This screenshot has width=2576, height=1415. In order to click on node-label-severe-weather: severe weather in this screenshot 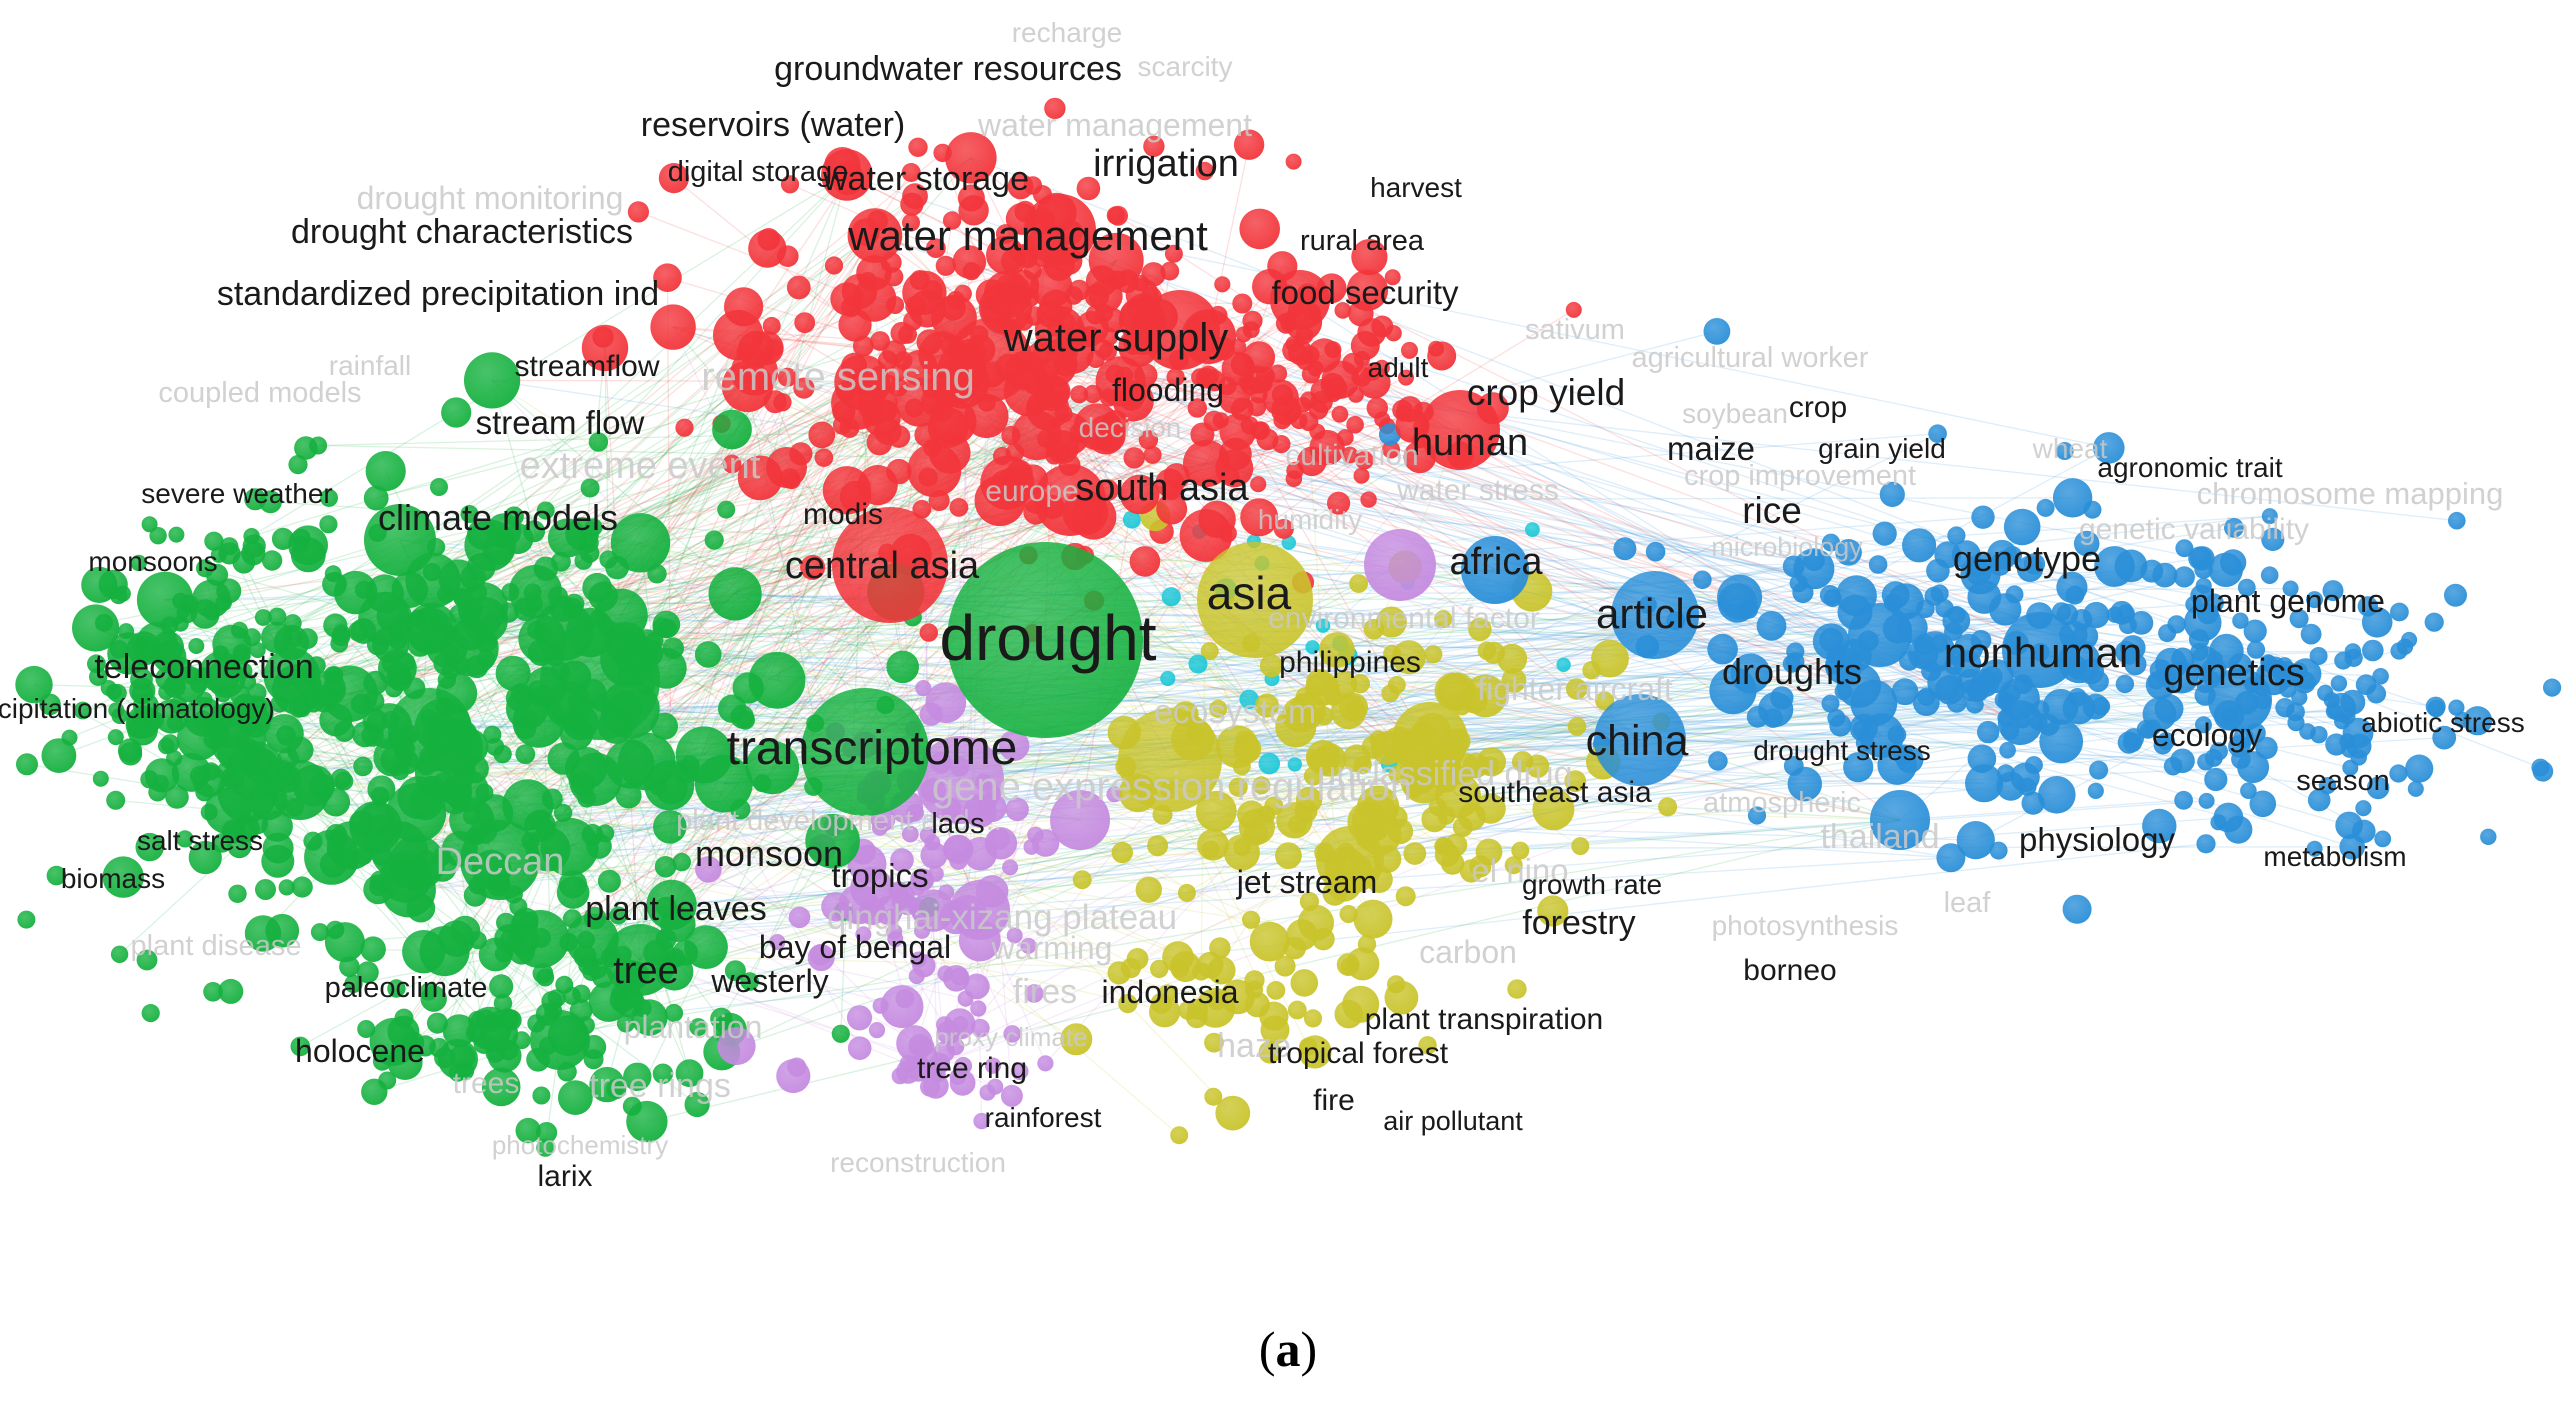, I will do `click(236, 493)`.